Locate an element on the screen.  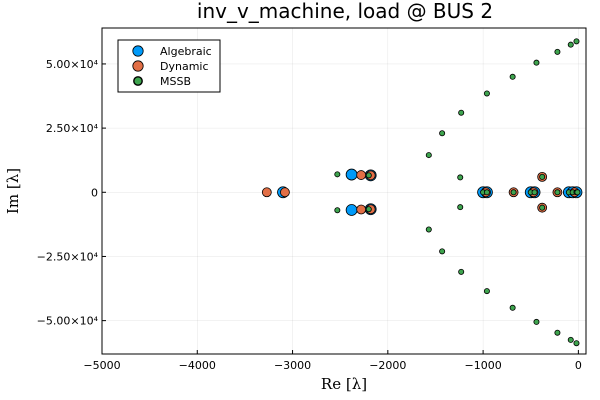
x-tick-label: −3000 is located at coordinates (292, 365).